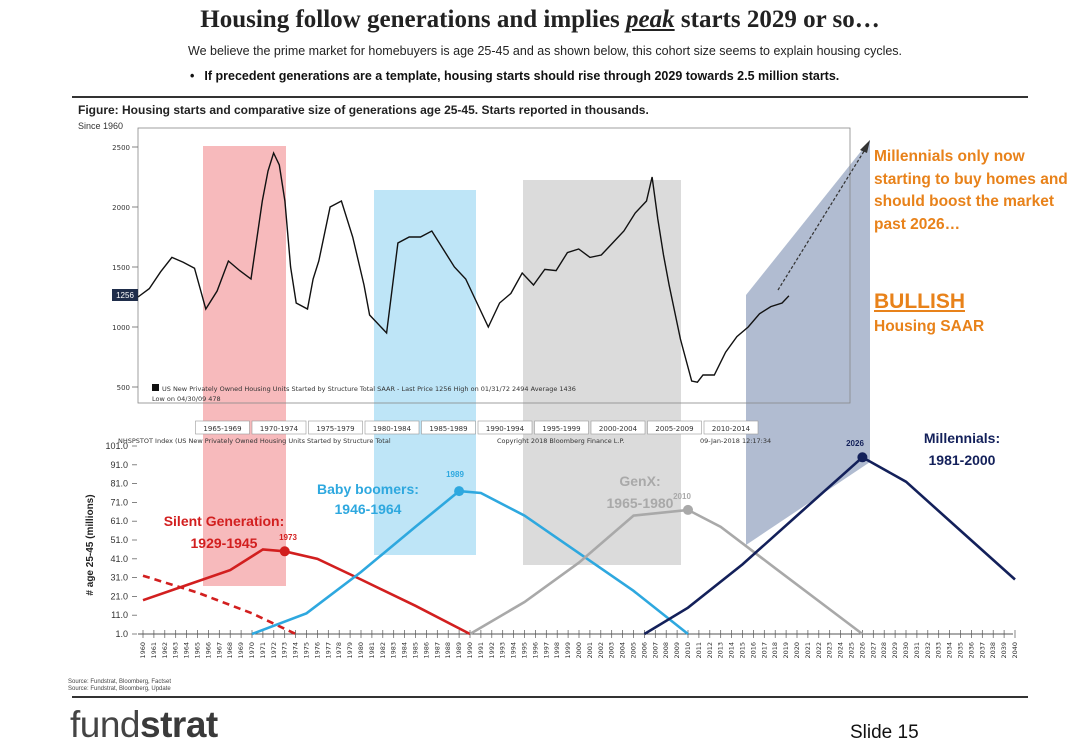 The width and height of the screenshot is (1080, 746). I want to click on bottom-x-tick-label: 1987, so click(437, 650).